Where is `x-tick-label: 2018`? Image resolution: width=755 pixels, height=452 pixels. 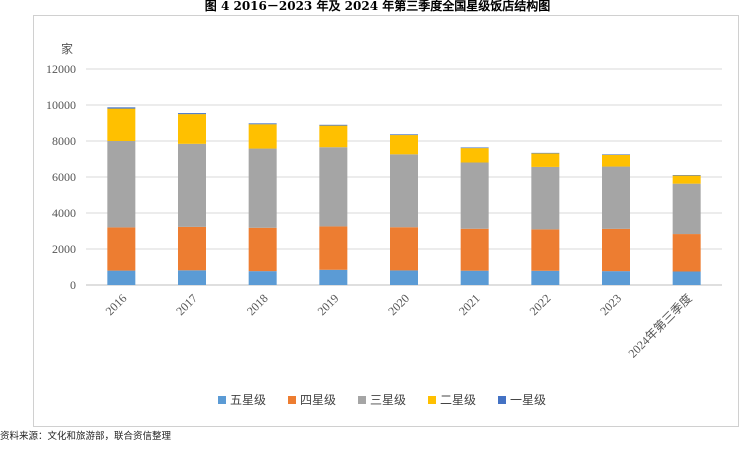 x-tick-label: 2018 is located at coordinates (257, 304).